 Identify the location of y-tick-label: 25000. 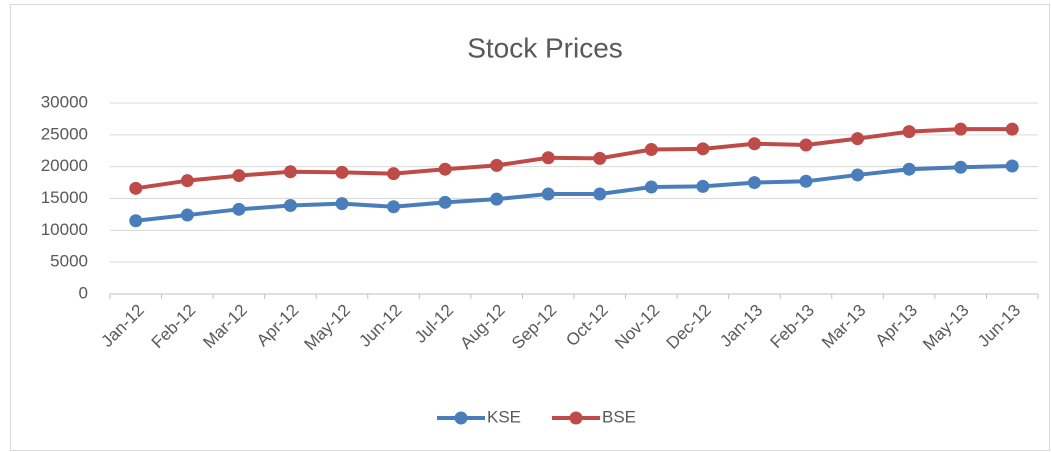
(64, 133).